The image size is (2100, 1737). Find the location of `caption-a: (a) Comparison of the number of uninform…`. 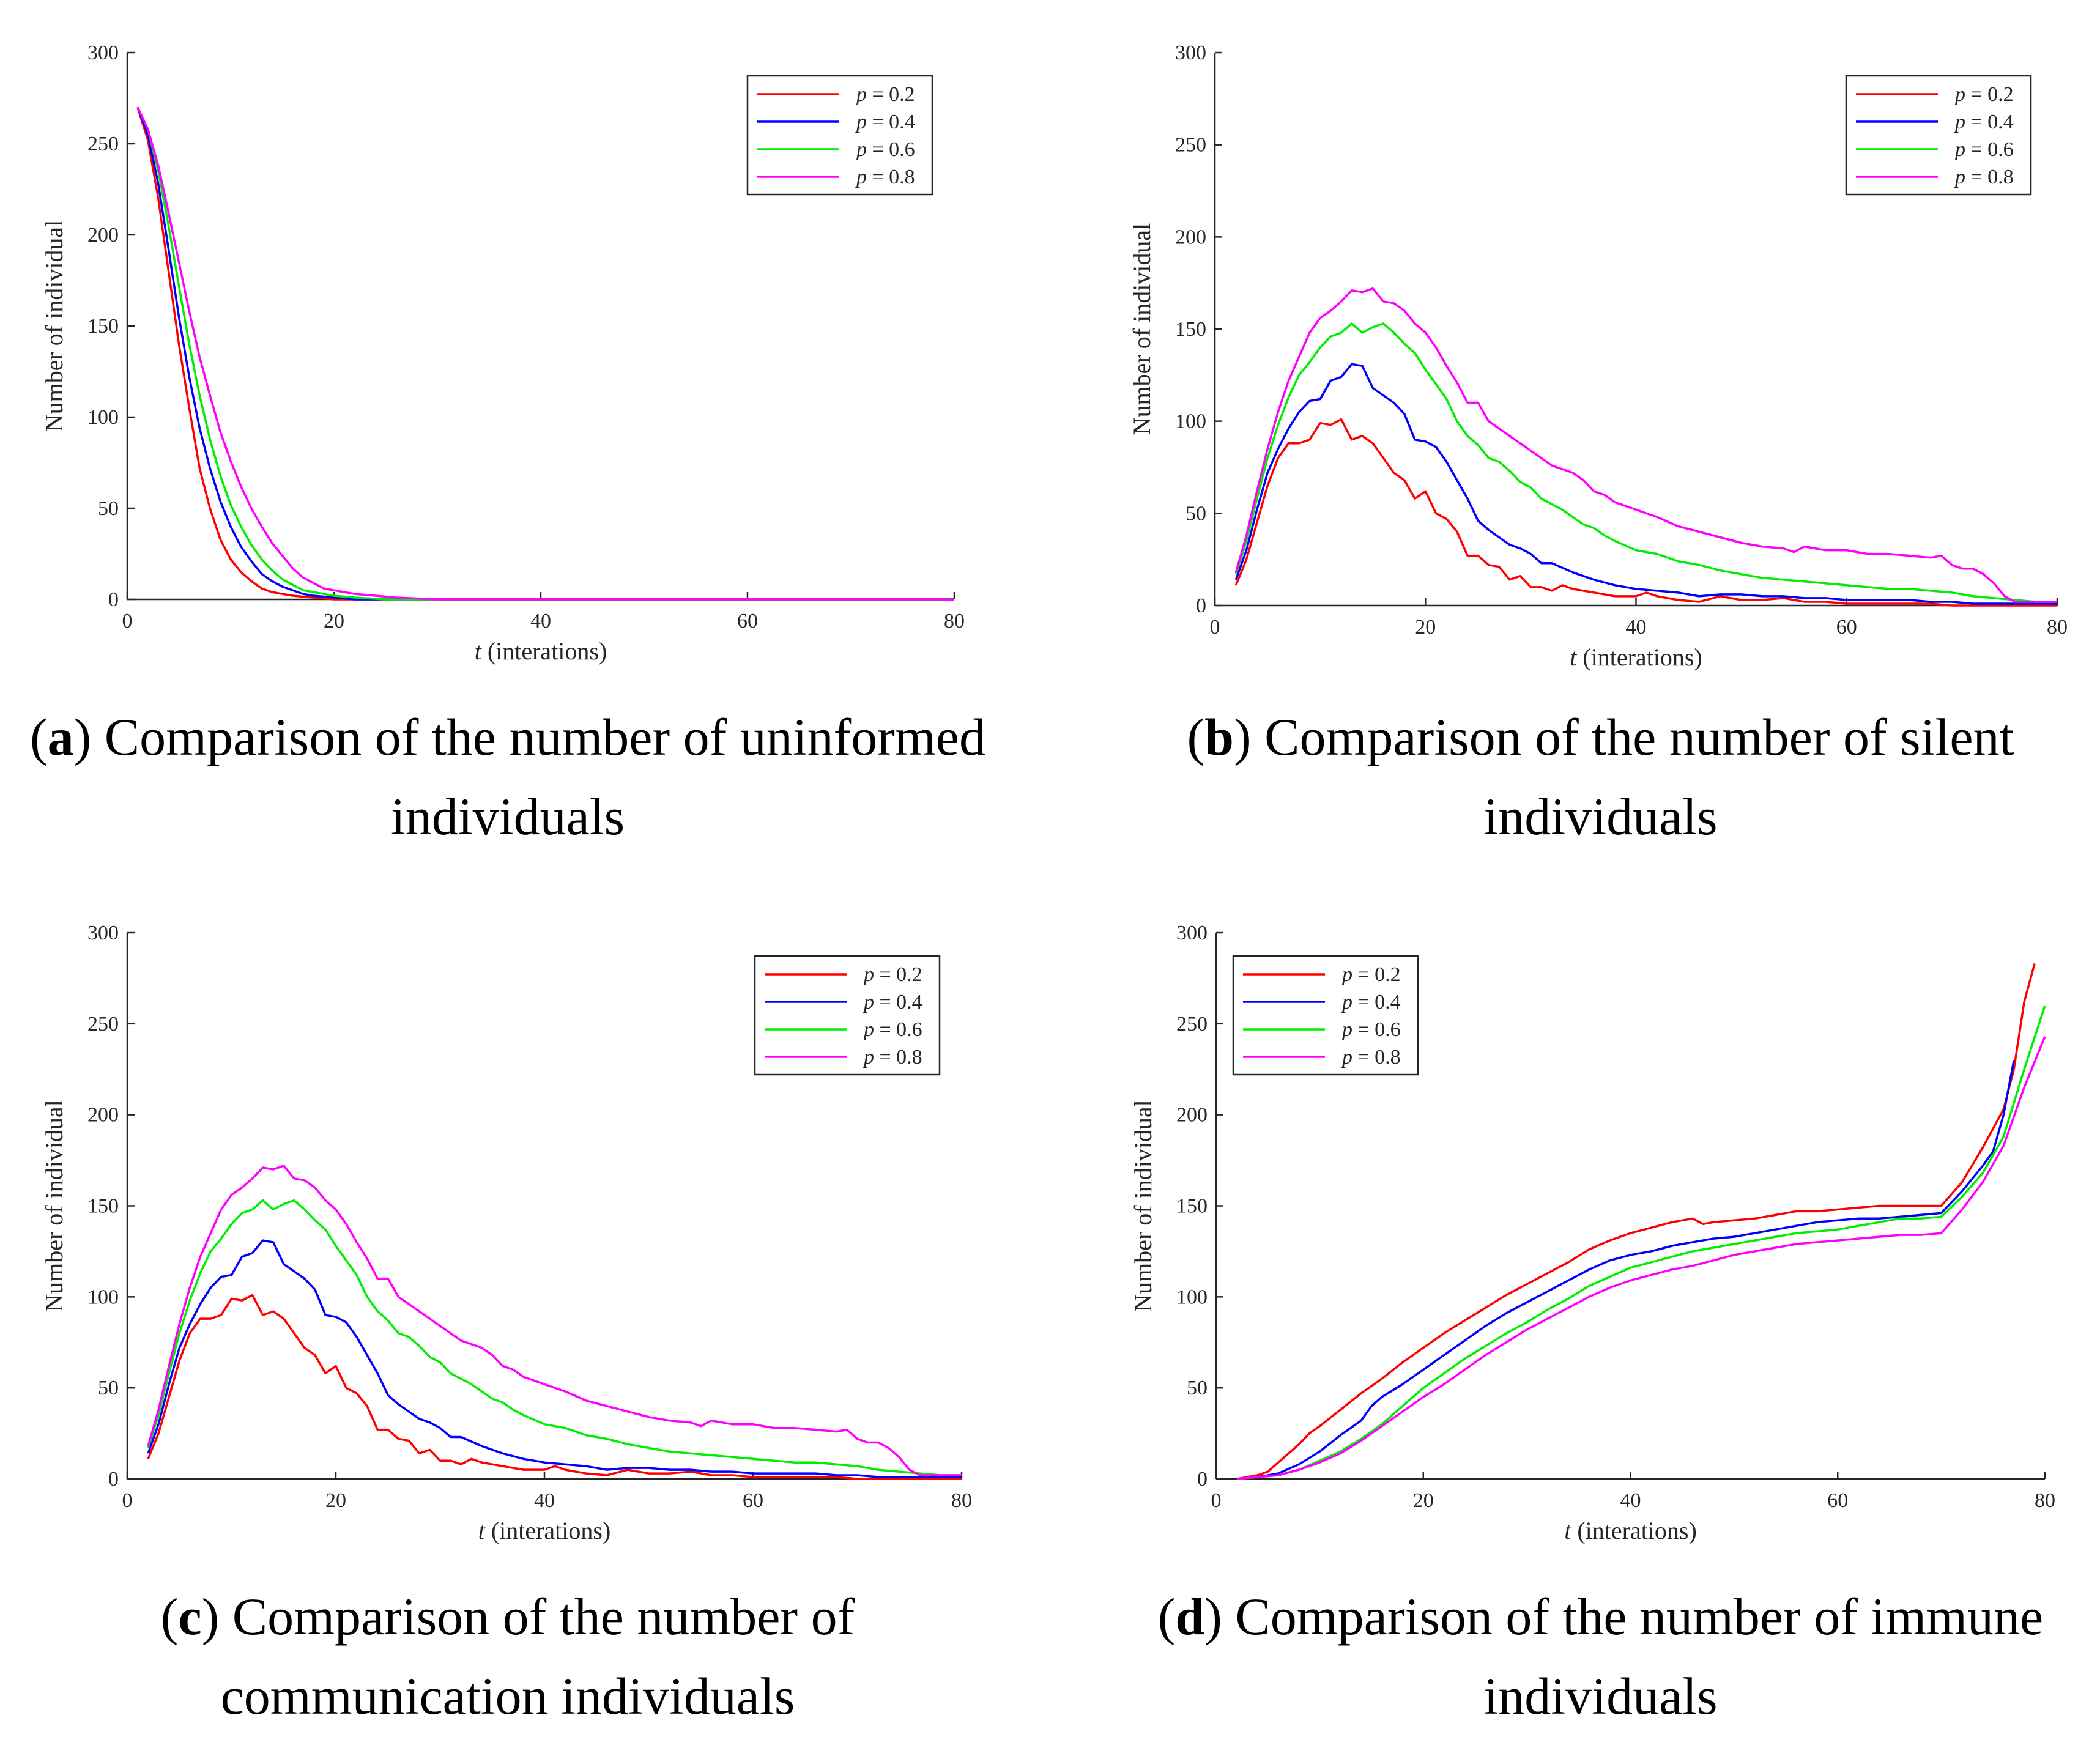

caption-a: (a) Comparison of the number of uninform… is located at coordinates (507, 777).